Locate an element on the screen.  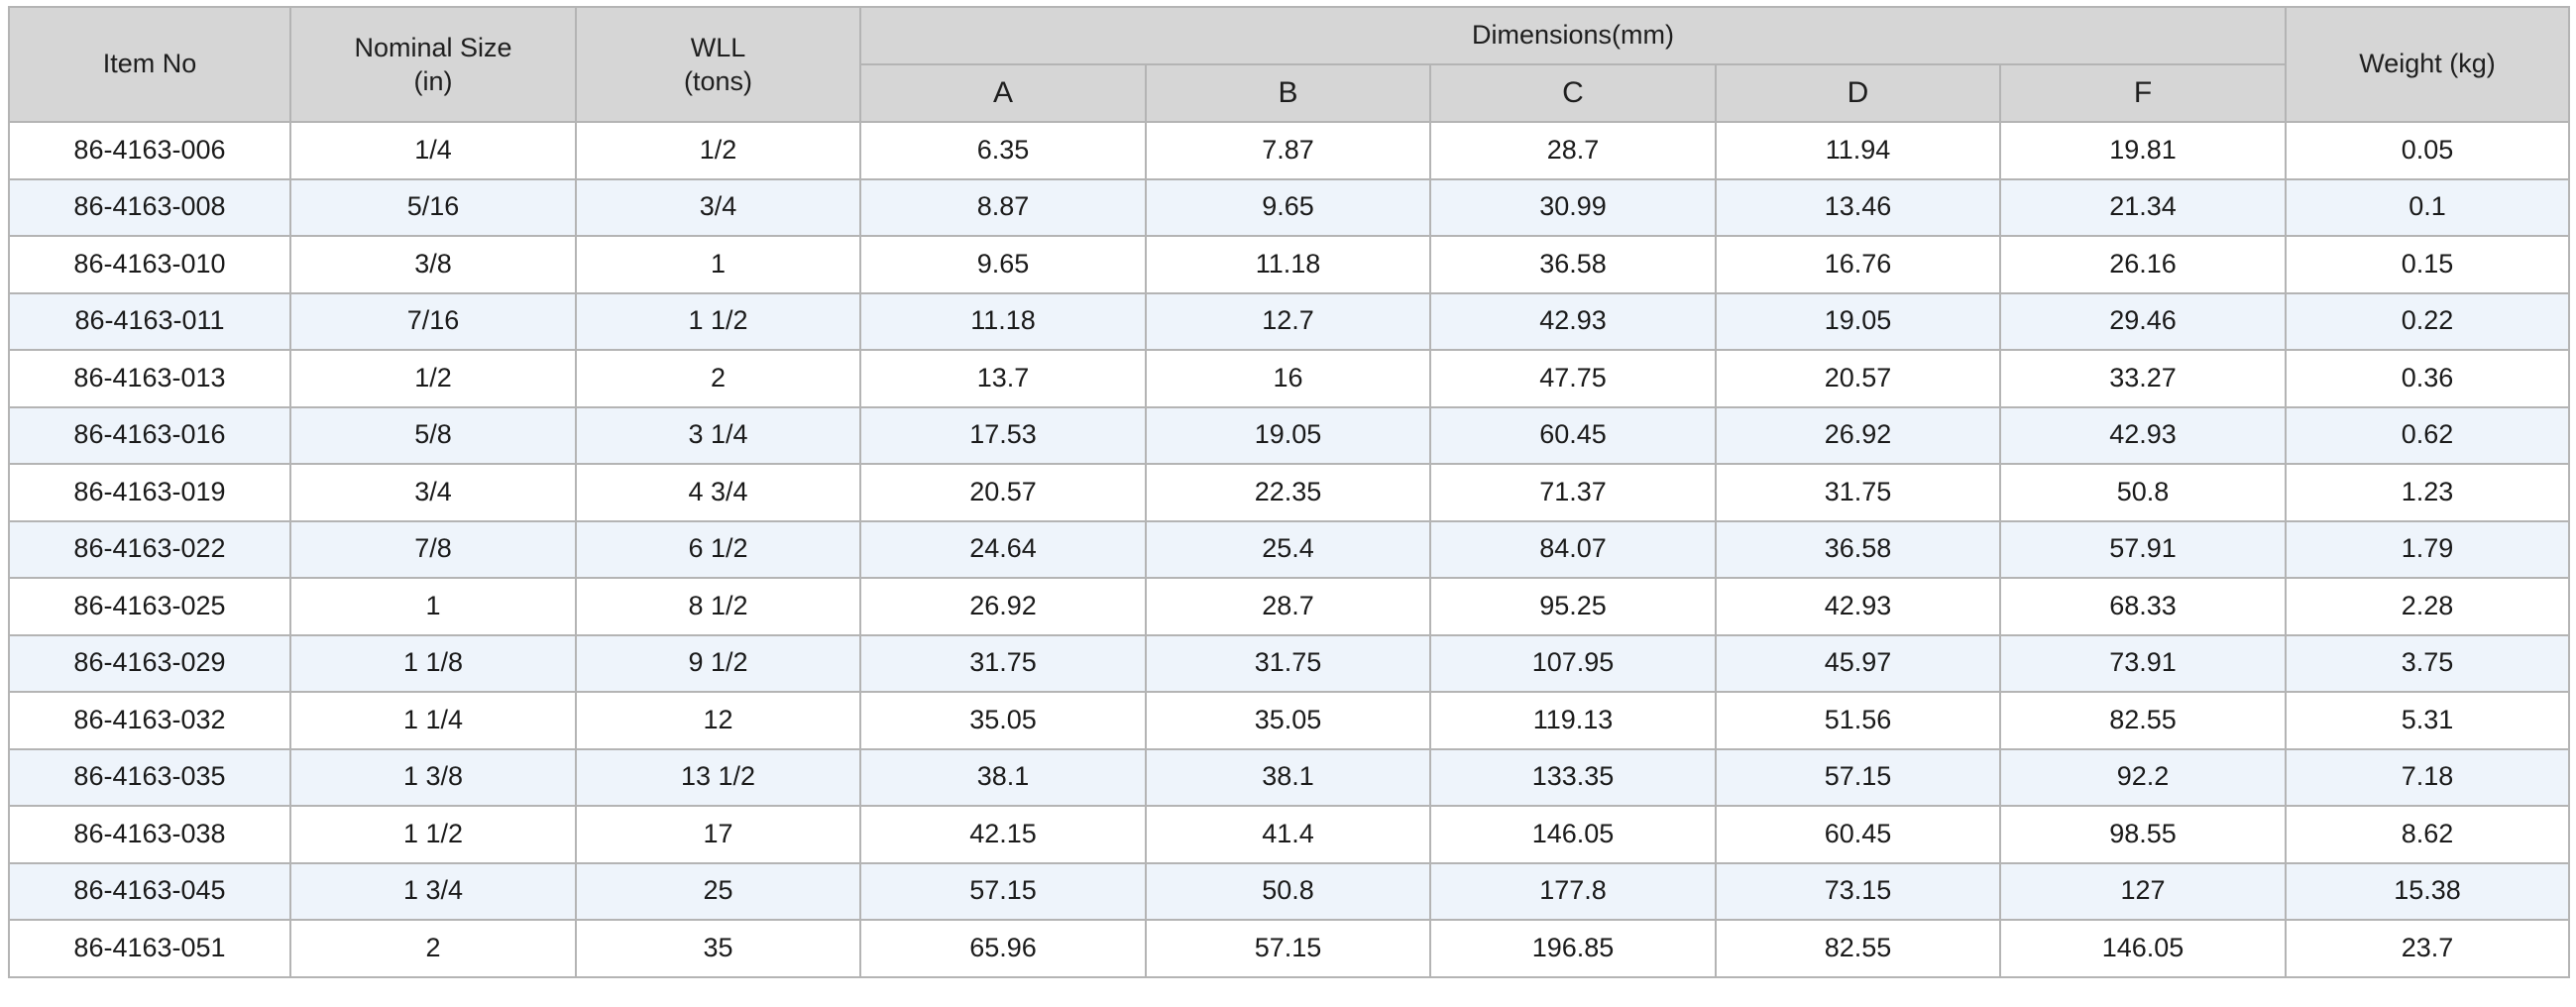
cell-dim-d: 13.46 is located at coordinates (1858, 207).